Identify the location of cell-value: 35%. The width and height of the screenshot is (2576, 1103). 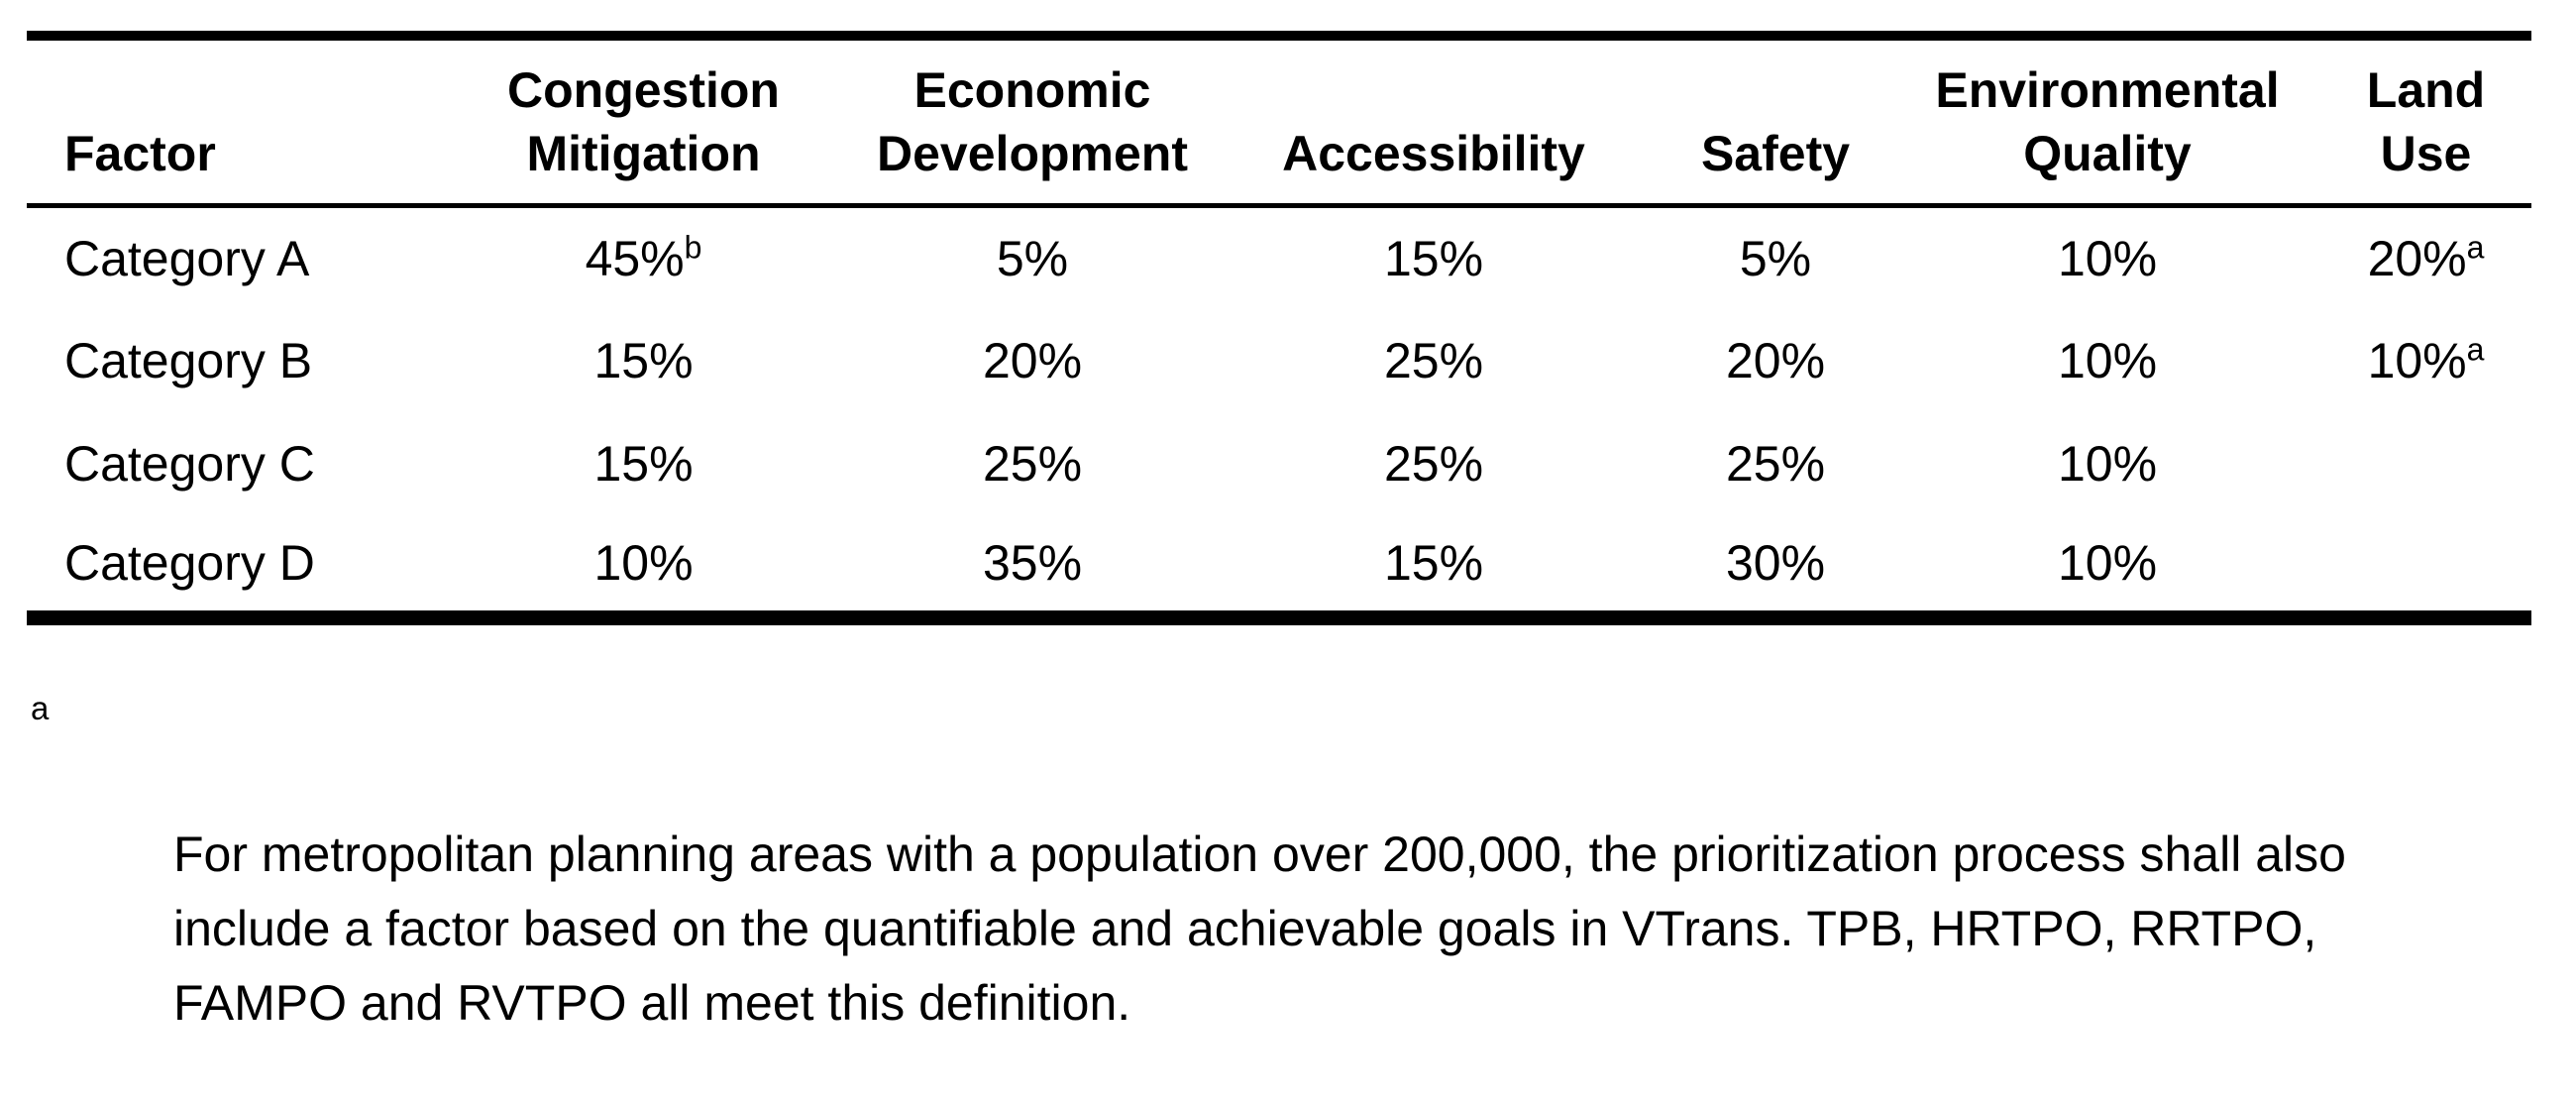
(1033, 562).